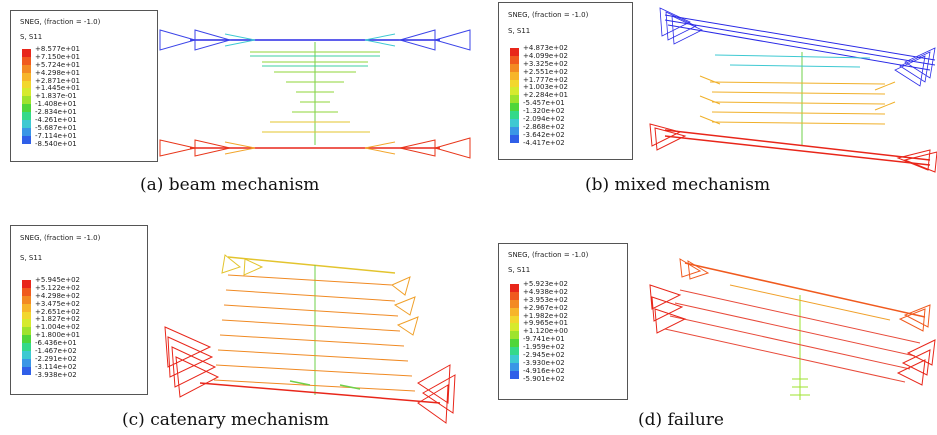 The height and width of the screenshot is (435, 937). Describe the element at coordinates (57, 303) in the screenshot. I see `legend-c-value: +3.475e+02` at that location.